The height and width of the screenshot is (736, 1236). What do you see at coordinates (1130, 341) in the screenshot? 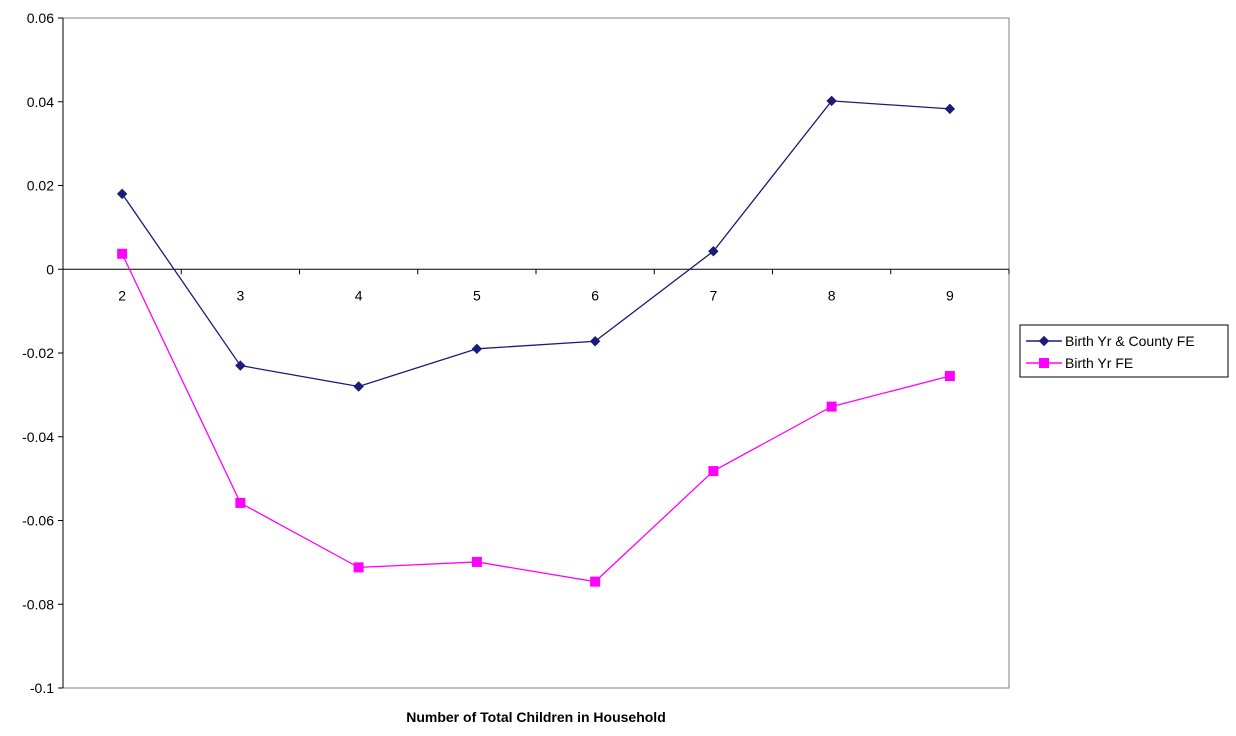
I see `legend-label: Birth Yr & County FE` at bounding box center [1130, 341].